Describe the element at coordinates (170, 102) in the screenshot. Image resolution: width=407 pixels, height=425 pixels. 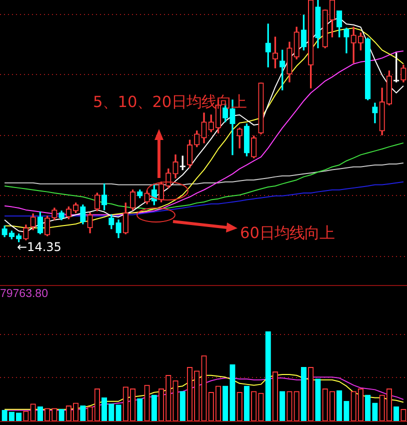
I see `annotation: 5、10、20日均线向上` at that location.